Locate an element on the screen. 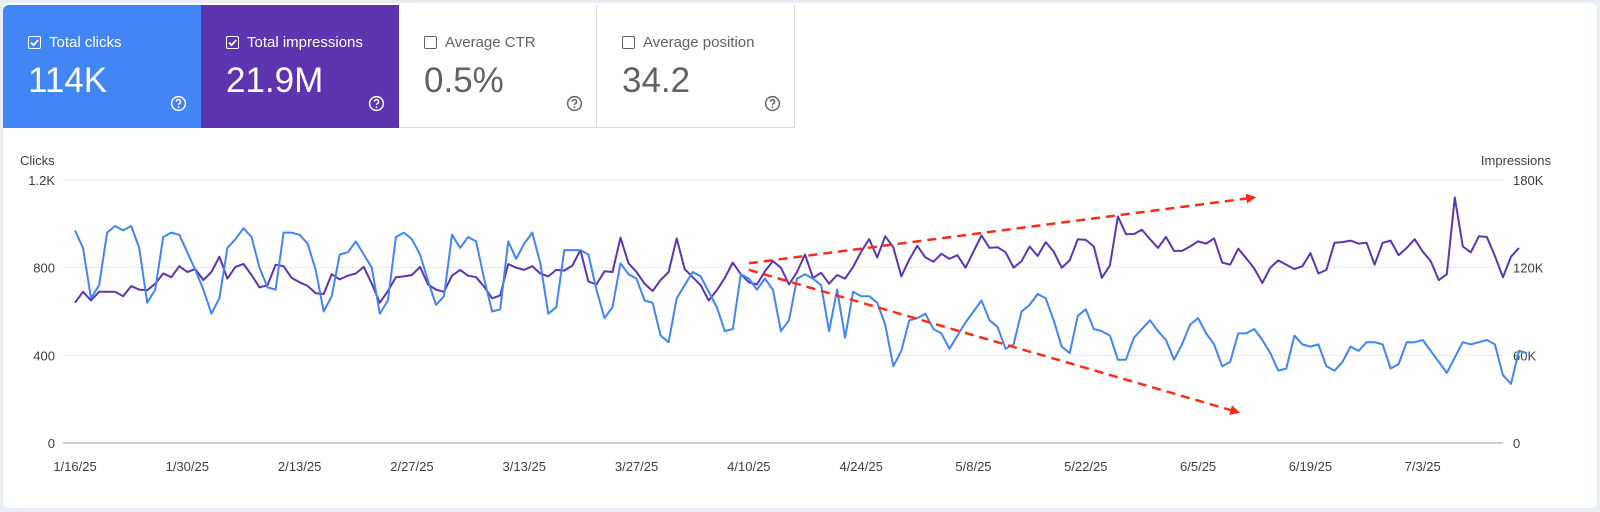 The height and width of the screenshot is (512, 1600). left-axis-title: Clicks is located at coordinates (37, 160).